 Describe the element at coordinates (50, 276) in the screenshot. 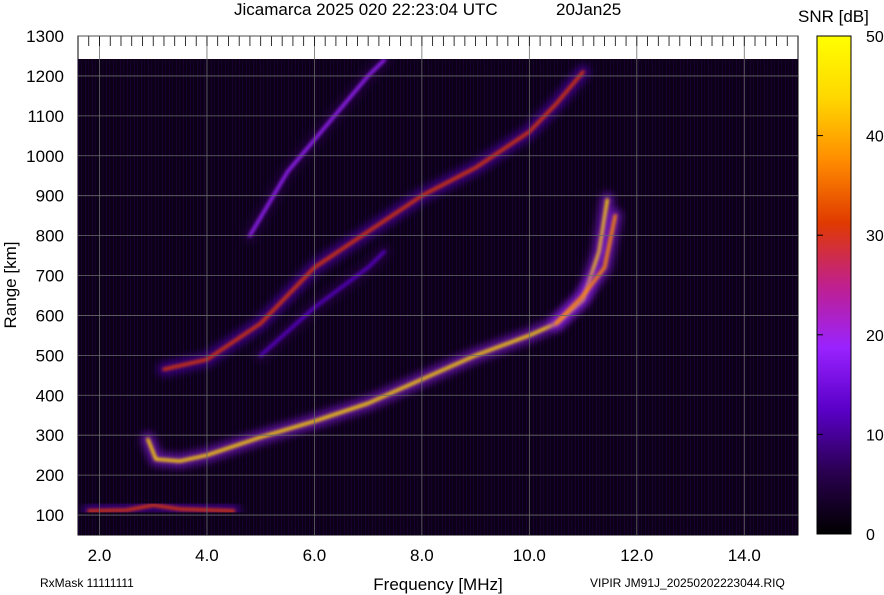

I see `y-tick-label: 700` at that location.